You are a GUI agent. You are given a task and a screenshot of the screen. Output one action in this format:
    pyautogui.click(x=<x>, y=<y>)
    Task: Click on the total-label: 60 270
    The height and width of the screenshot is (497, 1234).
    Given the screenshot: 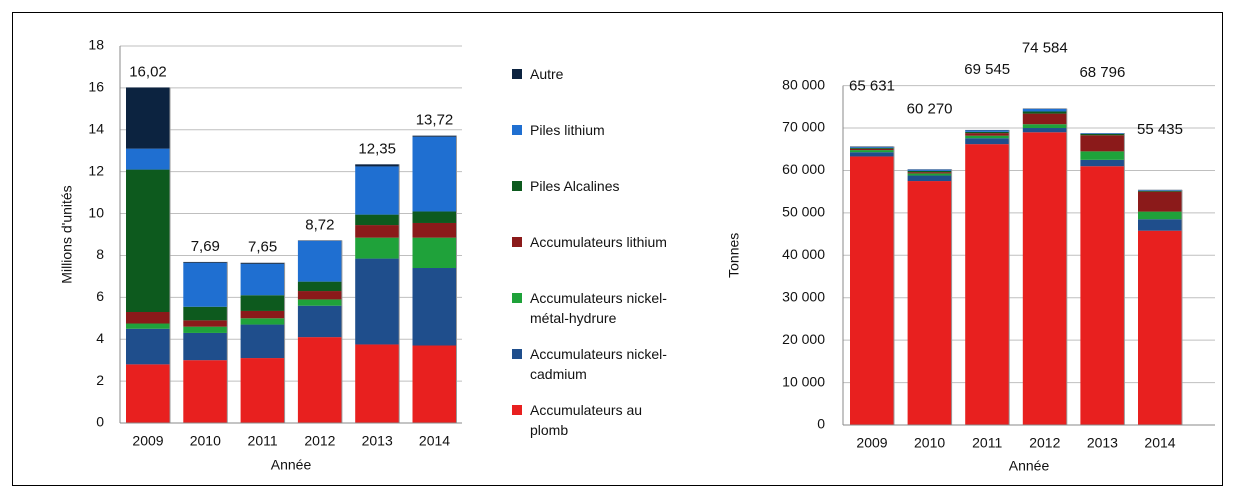 What is the action you would take?
    pyautogui.click(x=930, y=108)
    